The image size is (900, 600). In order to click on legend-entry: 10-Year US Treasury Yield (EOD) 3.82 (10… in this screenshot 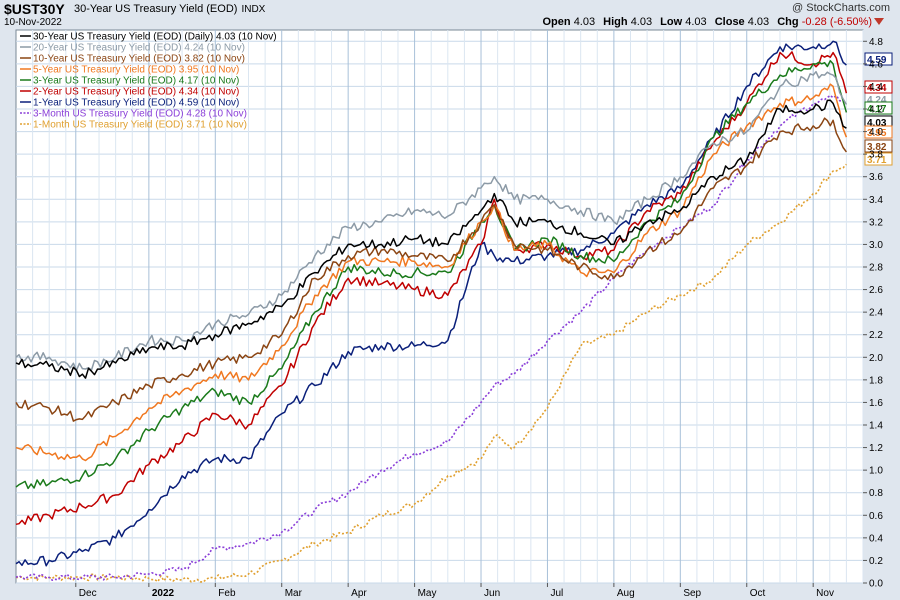, I will do `click(139, 59)`.